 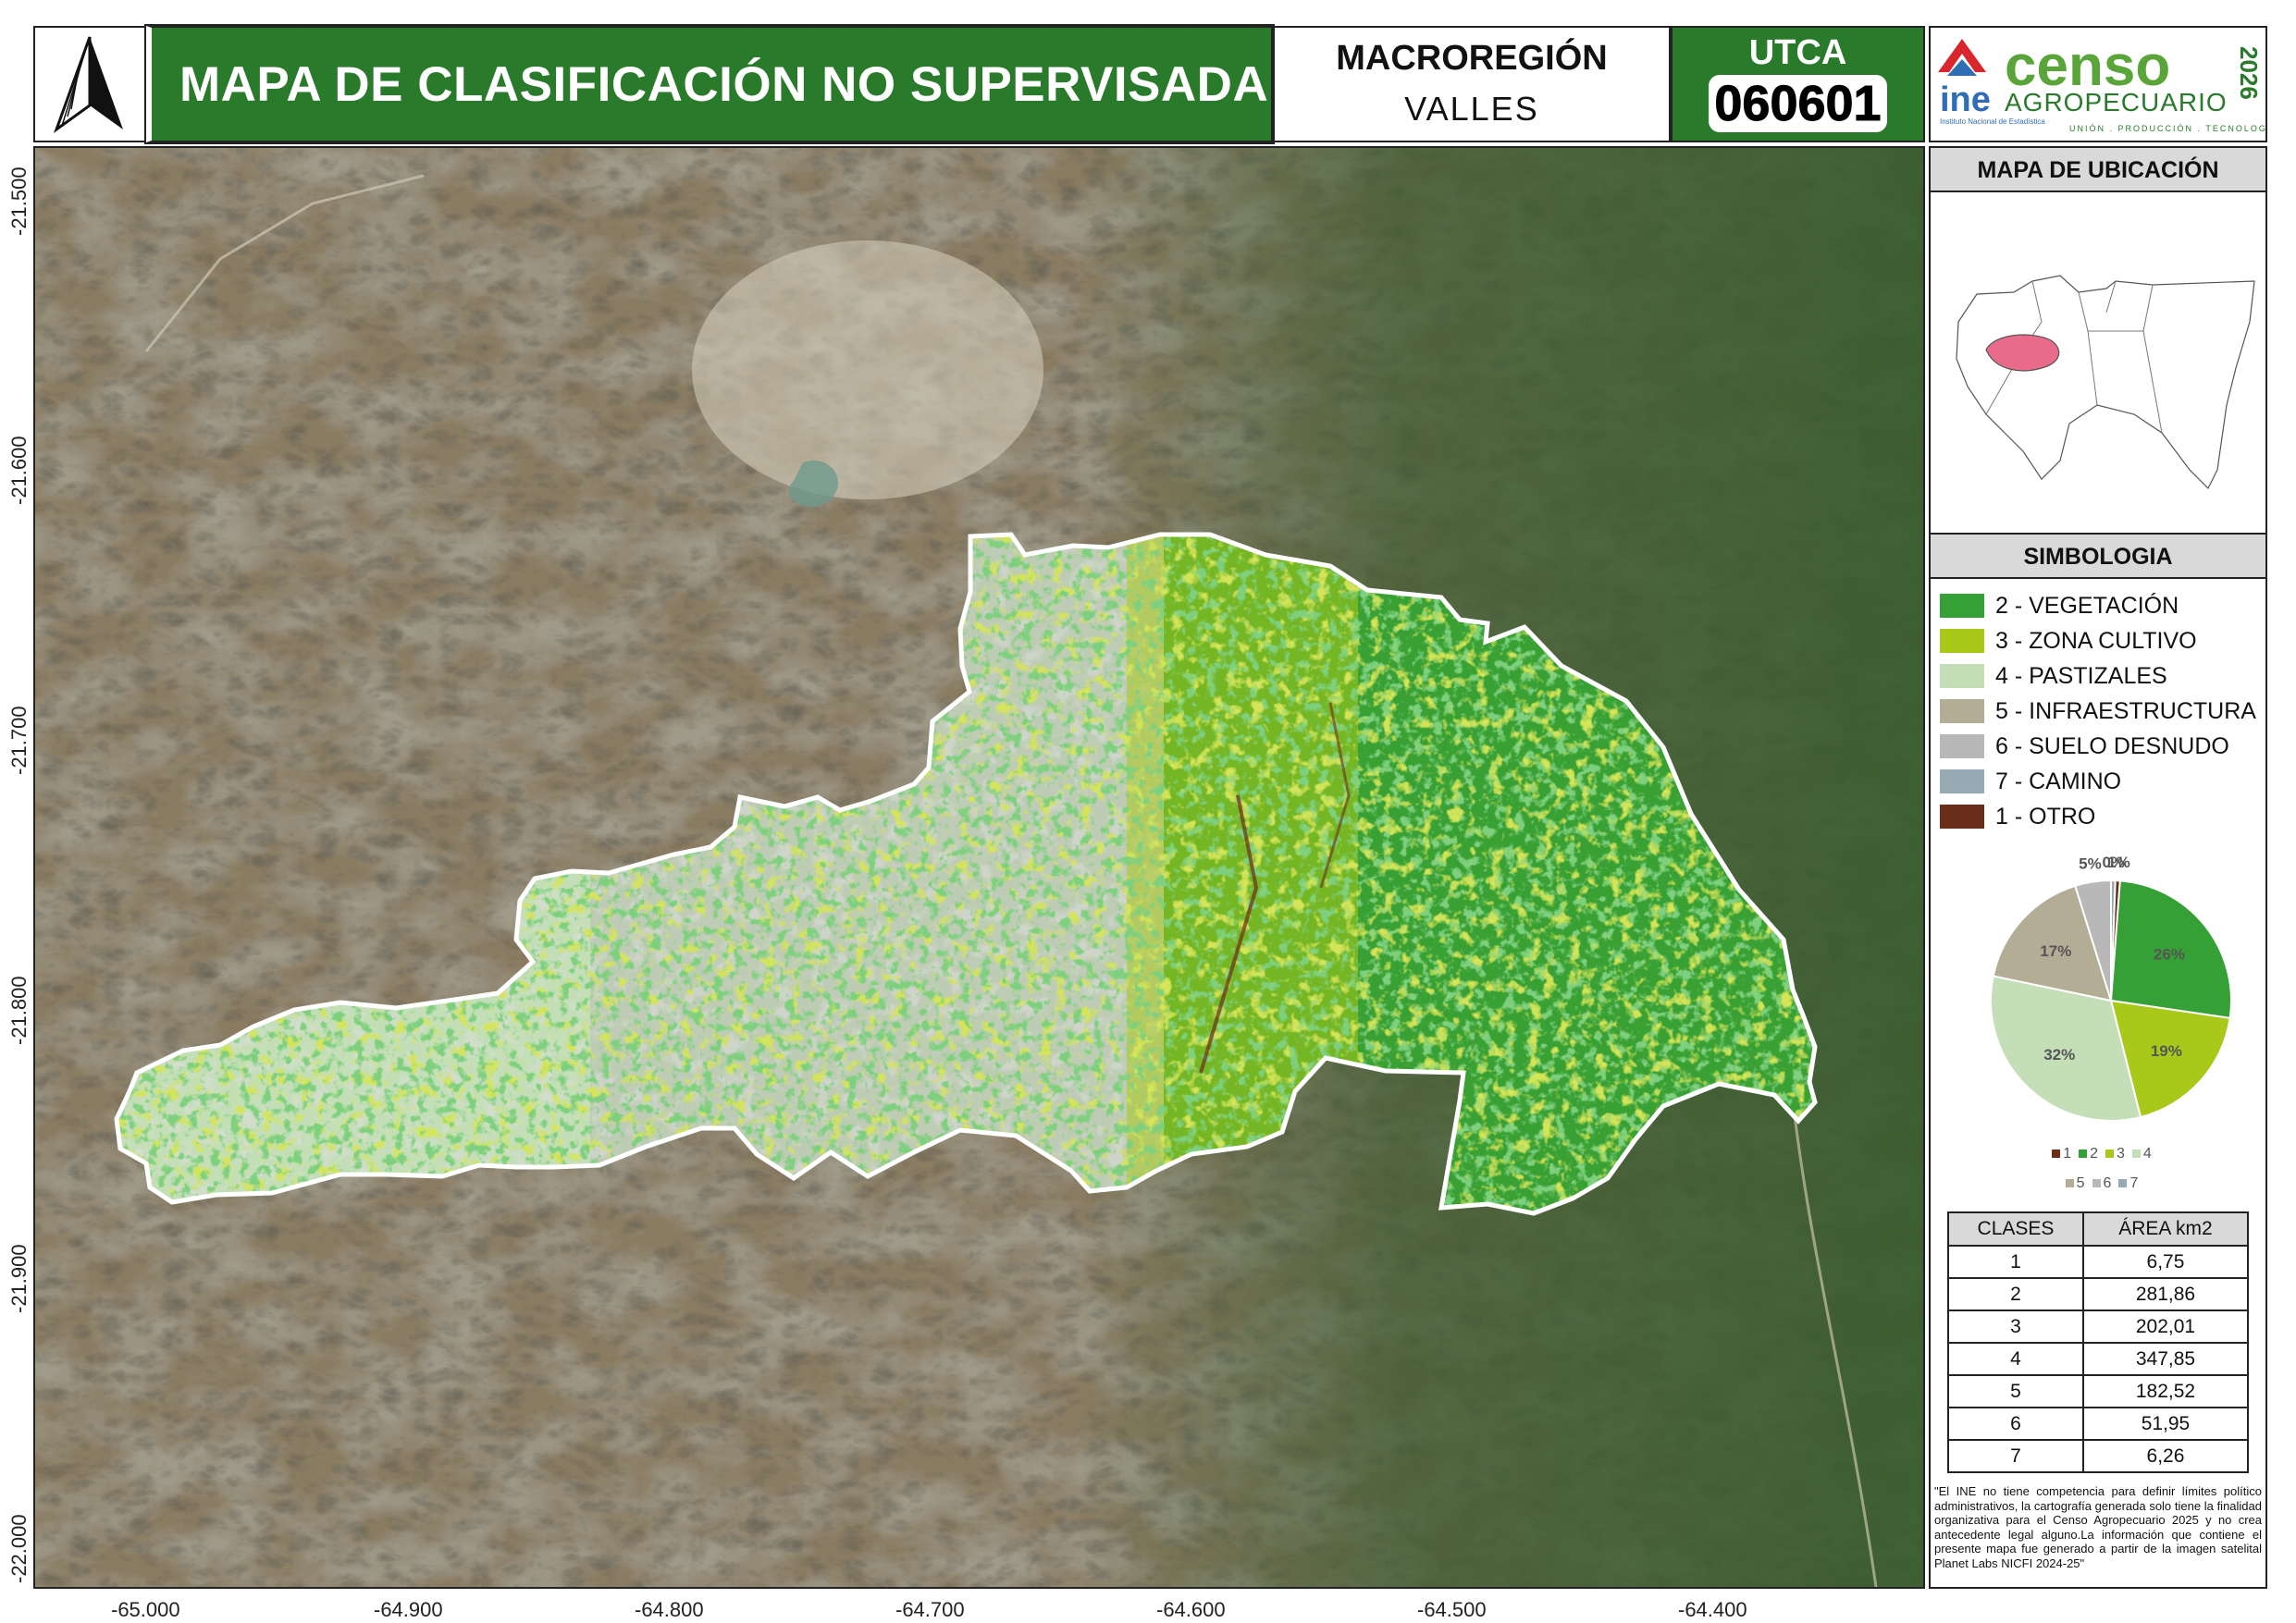 I want to click on table-header: ÁREA km2, so click(x=2165, y=1229).